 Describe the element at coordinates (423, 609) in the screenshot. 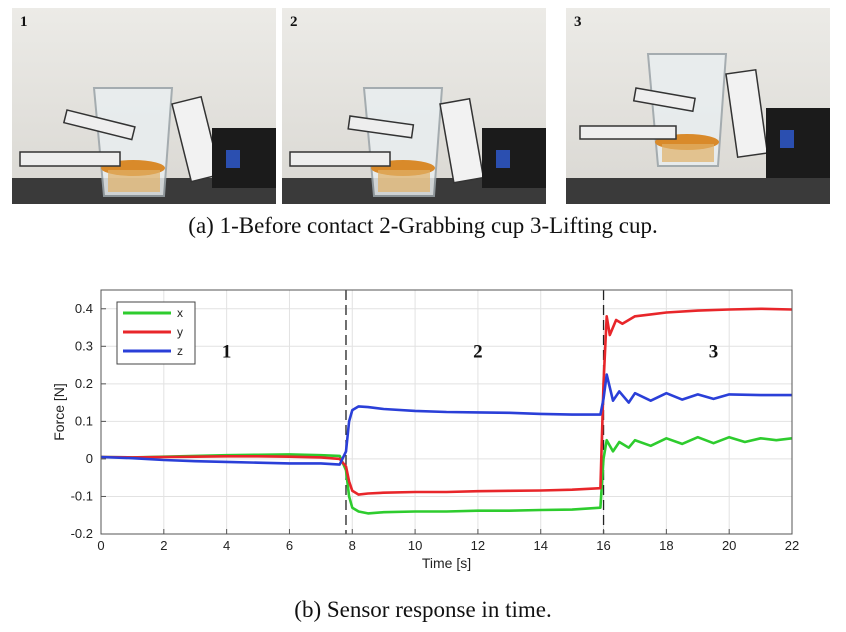

I see `caption-b: (b) Sensor response in time.` at that location.